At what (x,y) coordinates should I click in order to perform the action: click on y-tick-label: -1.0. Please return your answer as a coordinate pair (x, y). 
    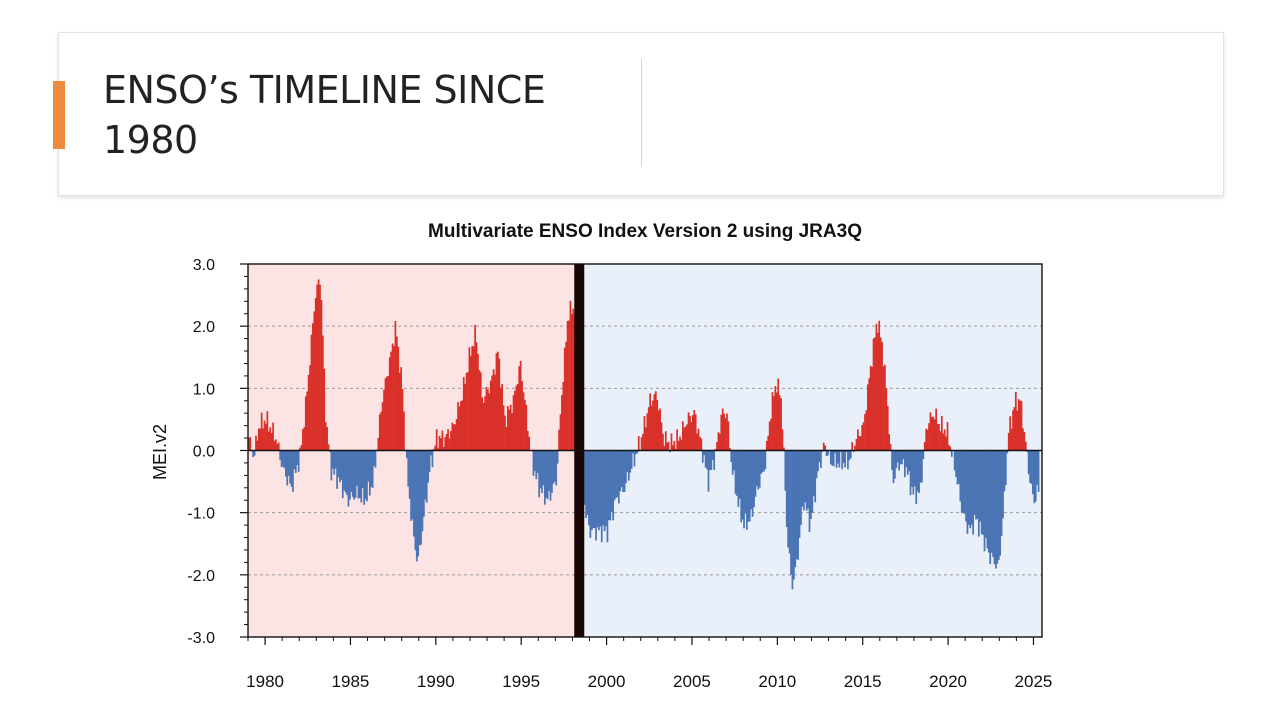
    Looking at the image, I should click on (201, 514).